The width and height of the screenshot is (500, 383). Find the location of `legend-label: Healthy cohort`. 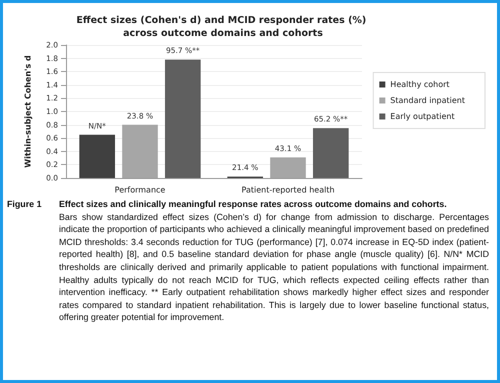

legend-label: Healthy cohort is located at coordinates (420, 84).